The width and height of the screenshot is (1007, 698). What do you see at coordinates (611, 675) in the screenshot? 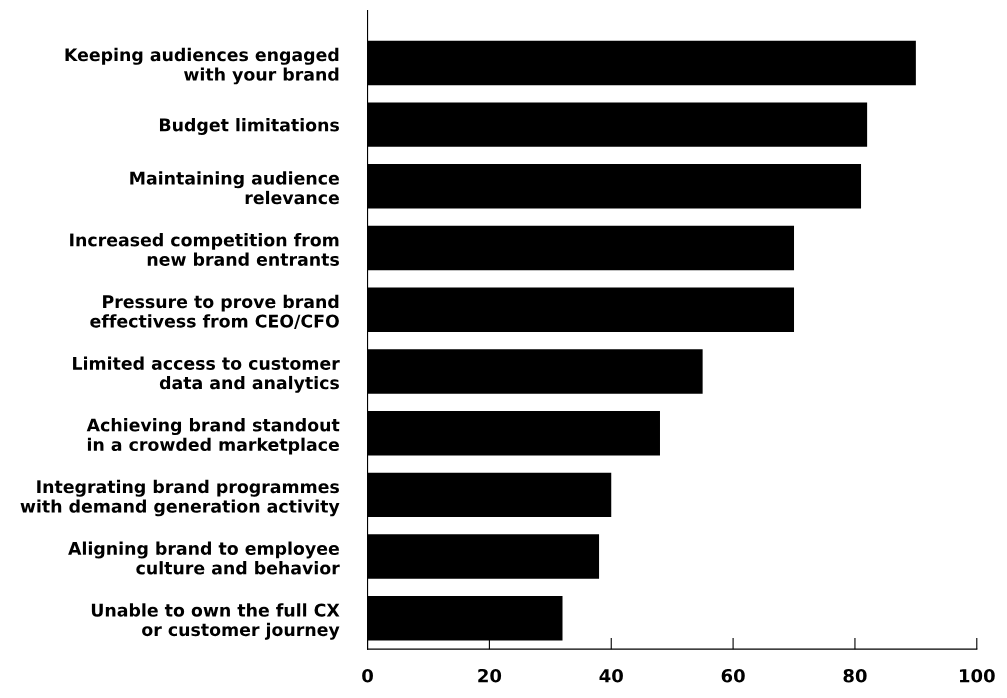
I see `x-tick-label: 40` at bounding box center [611, 675].